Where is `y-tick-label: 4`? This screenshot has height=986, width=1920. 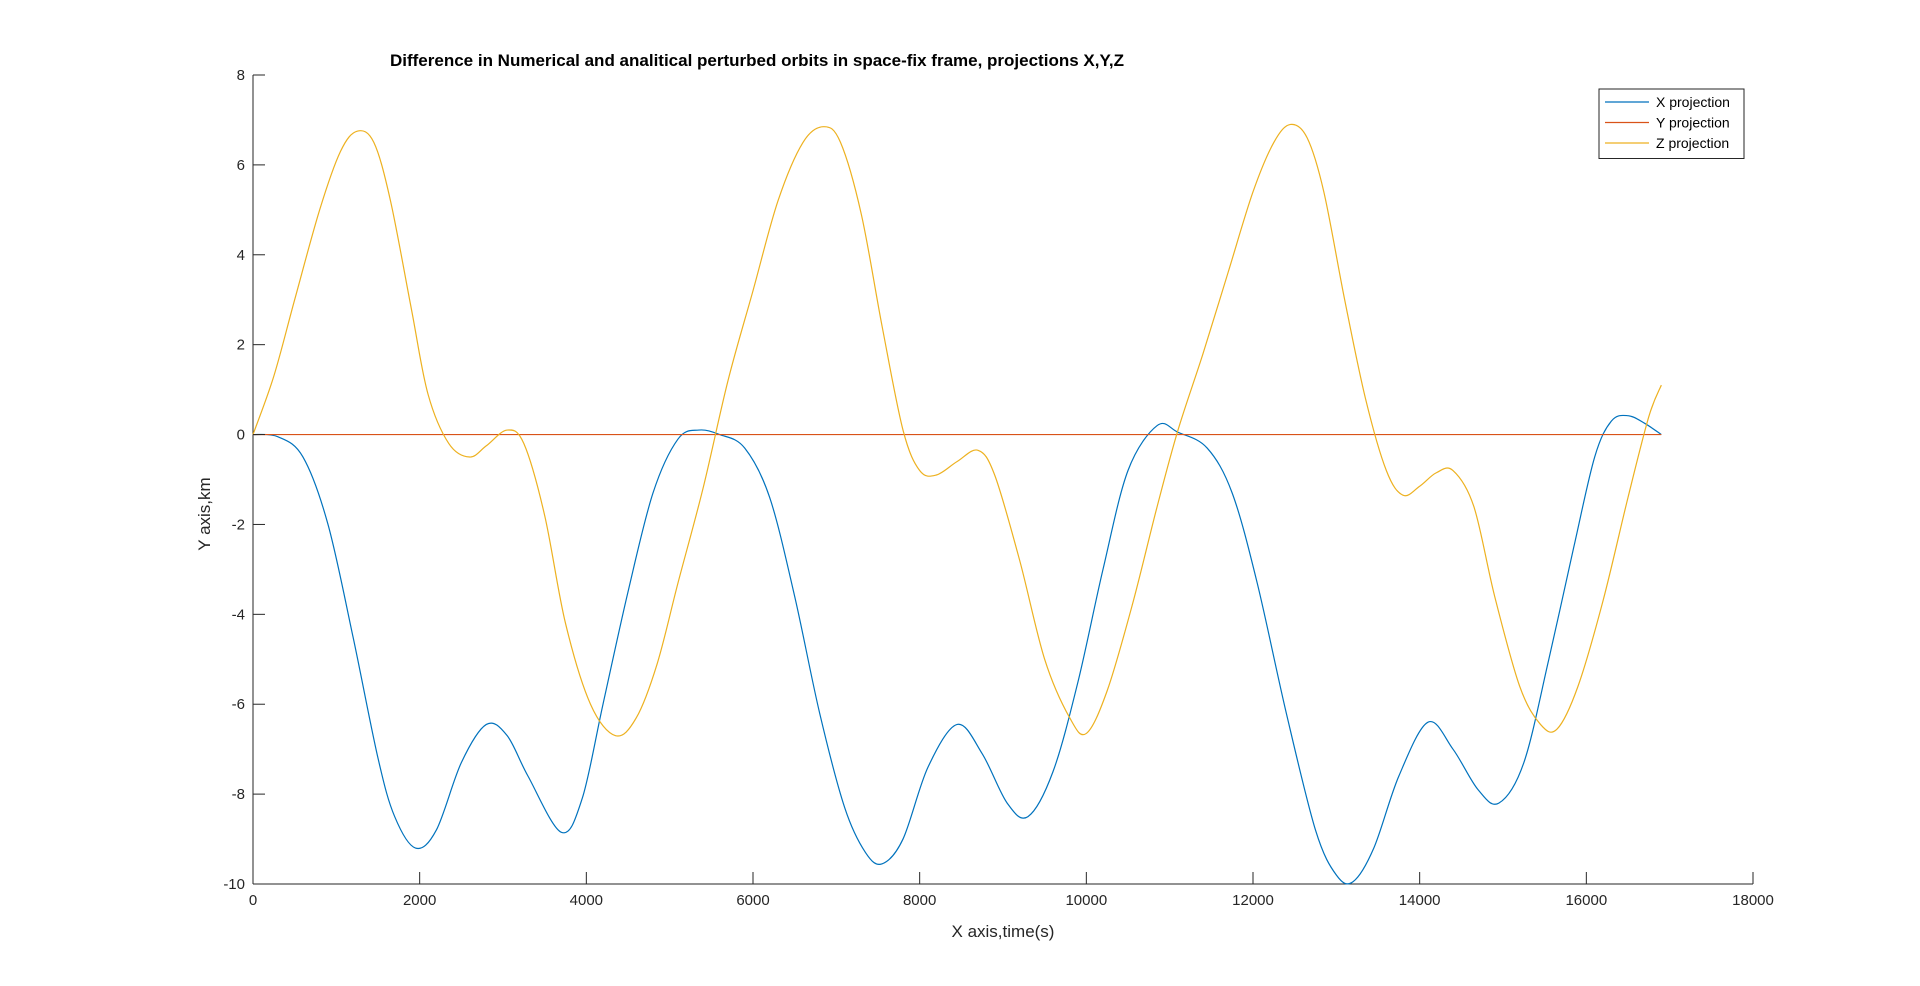
y-tick-label: 4 is located at coordinates (241, 255).